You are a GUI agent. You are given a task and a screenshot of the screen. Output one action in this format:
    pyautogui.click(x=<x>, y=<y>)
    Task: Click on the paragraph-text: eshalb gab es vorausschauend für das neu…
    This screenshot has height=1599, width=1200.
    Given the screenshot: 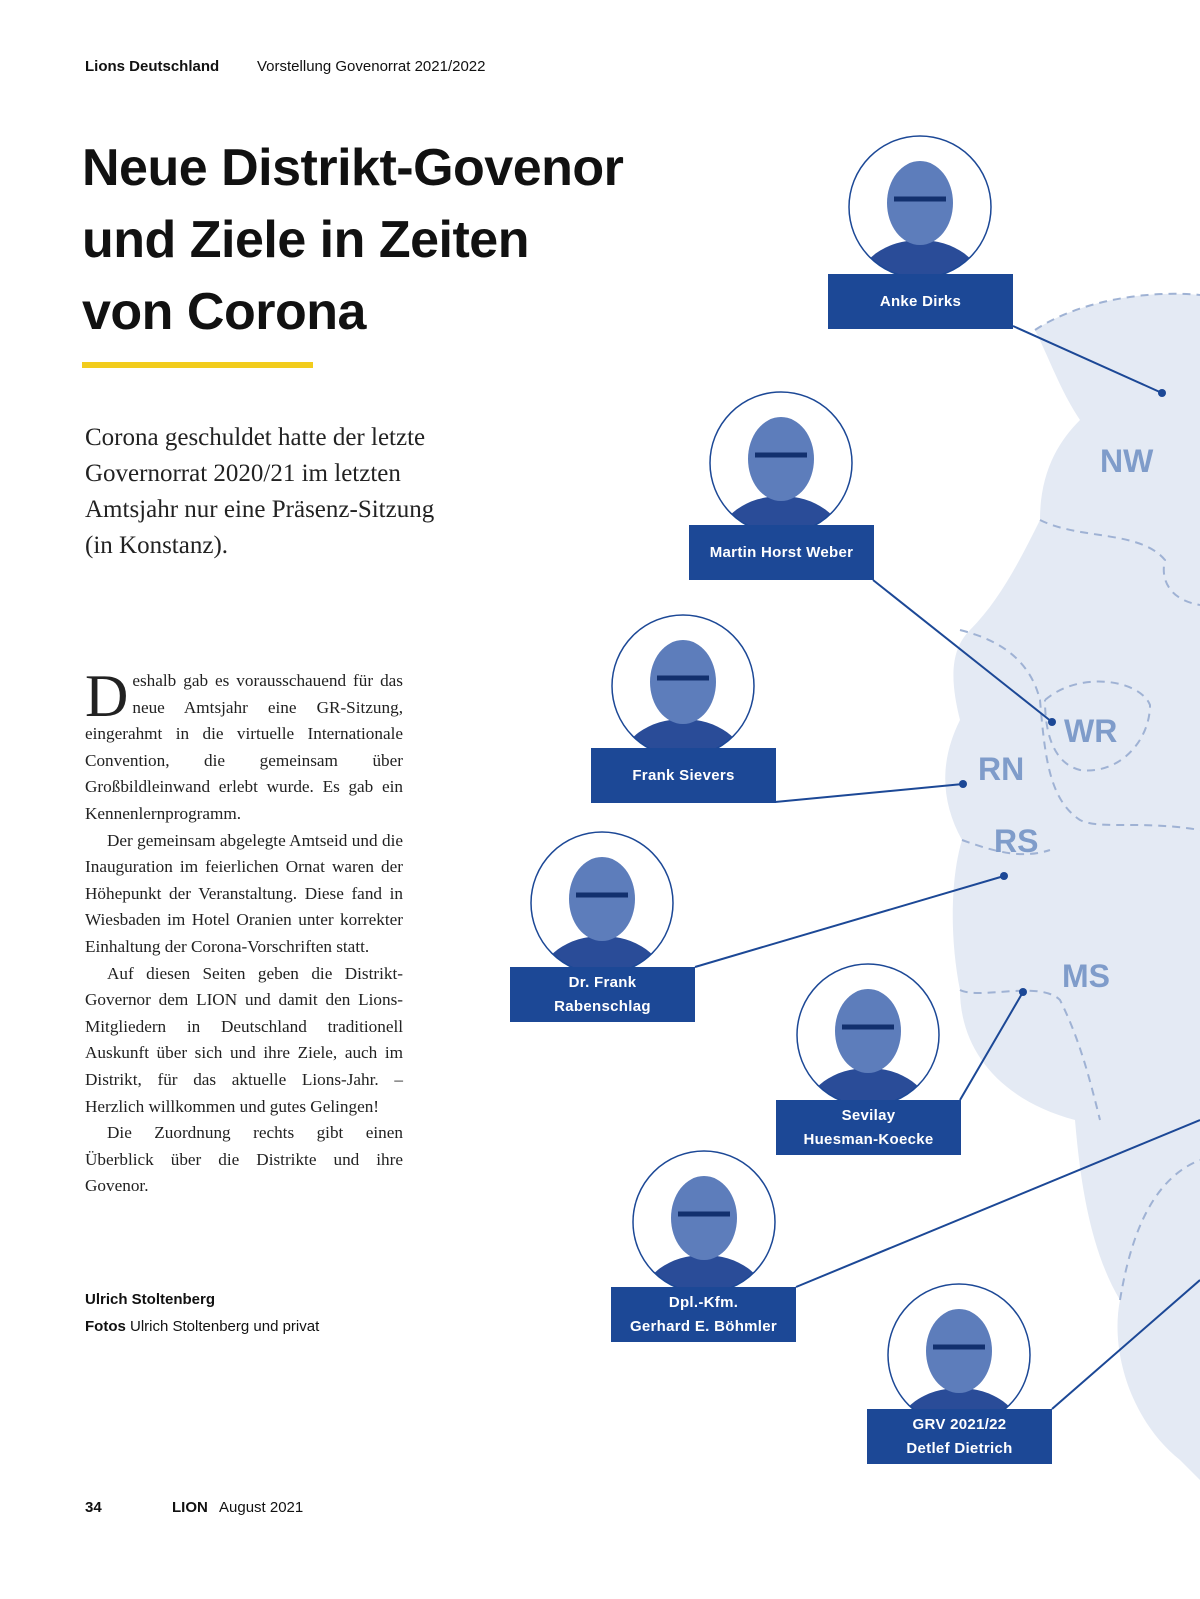 What is the action you would take?
    pyautogui.click(x=244, y=747)
    